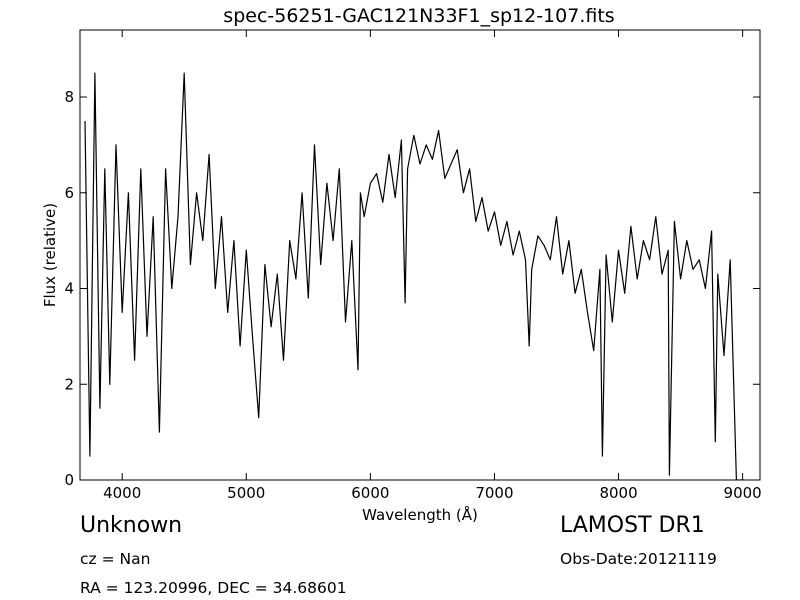 This screenshot has height=600, width=800. I want to click on y-tick-label: 8, so click(69, 97).